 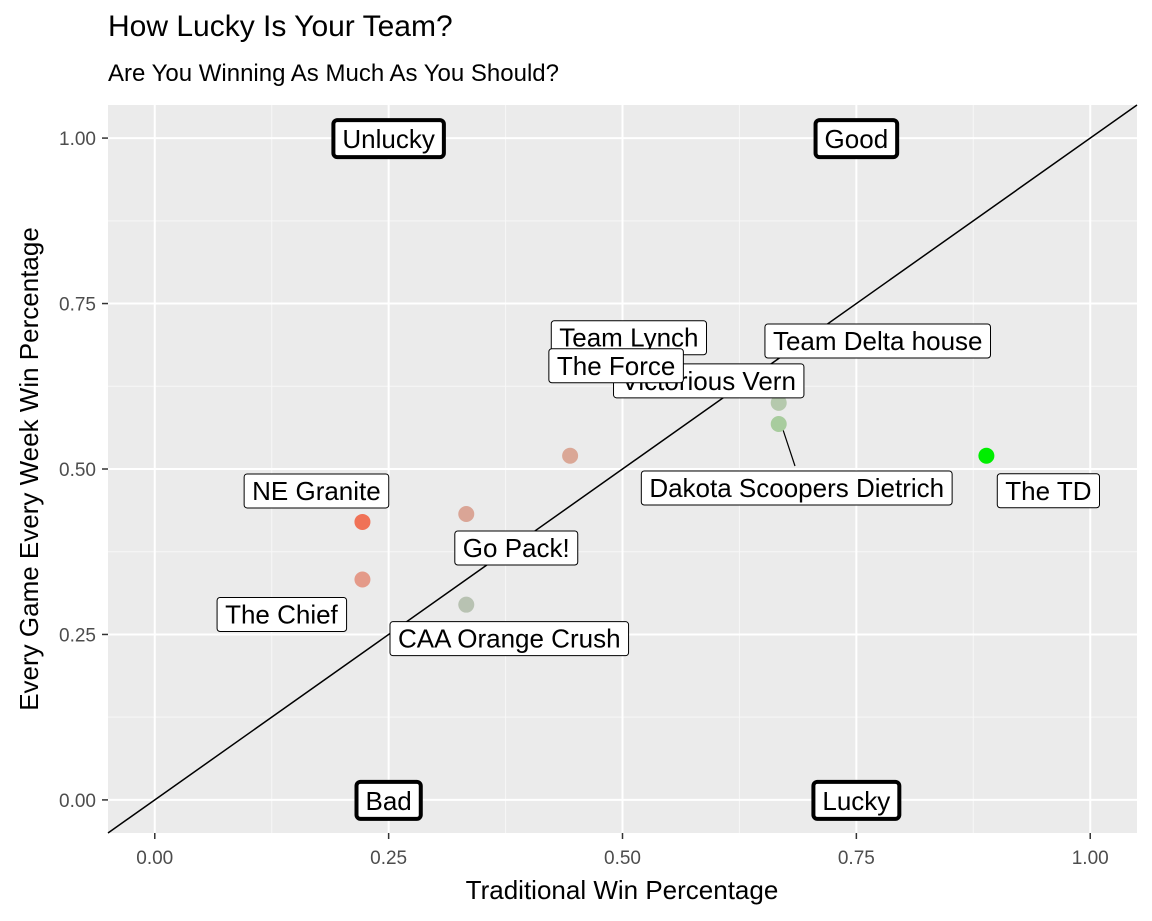 I want to click on label-leader-line, so click(x=789, y=447).